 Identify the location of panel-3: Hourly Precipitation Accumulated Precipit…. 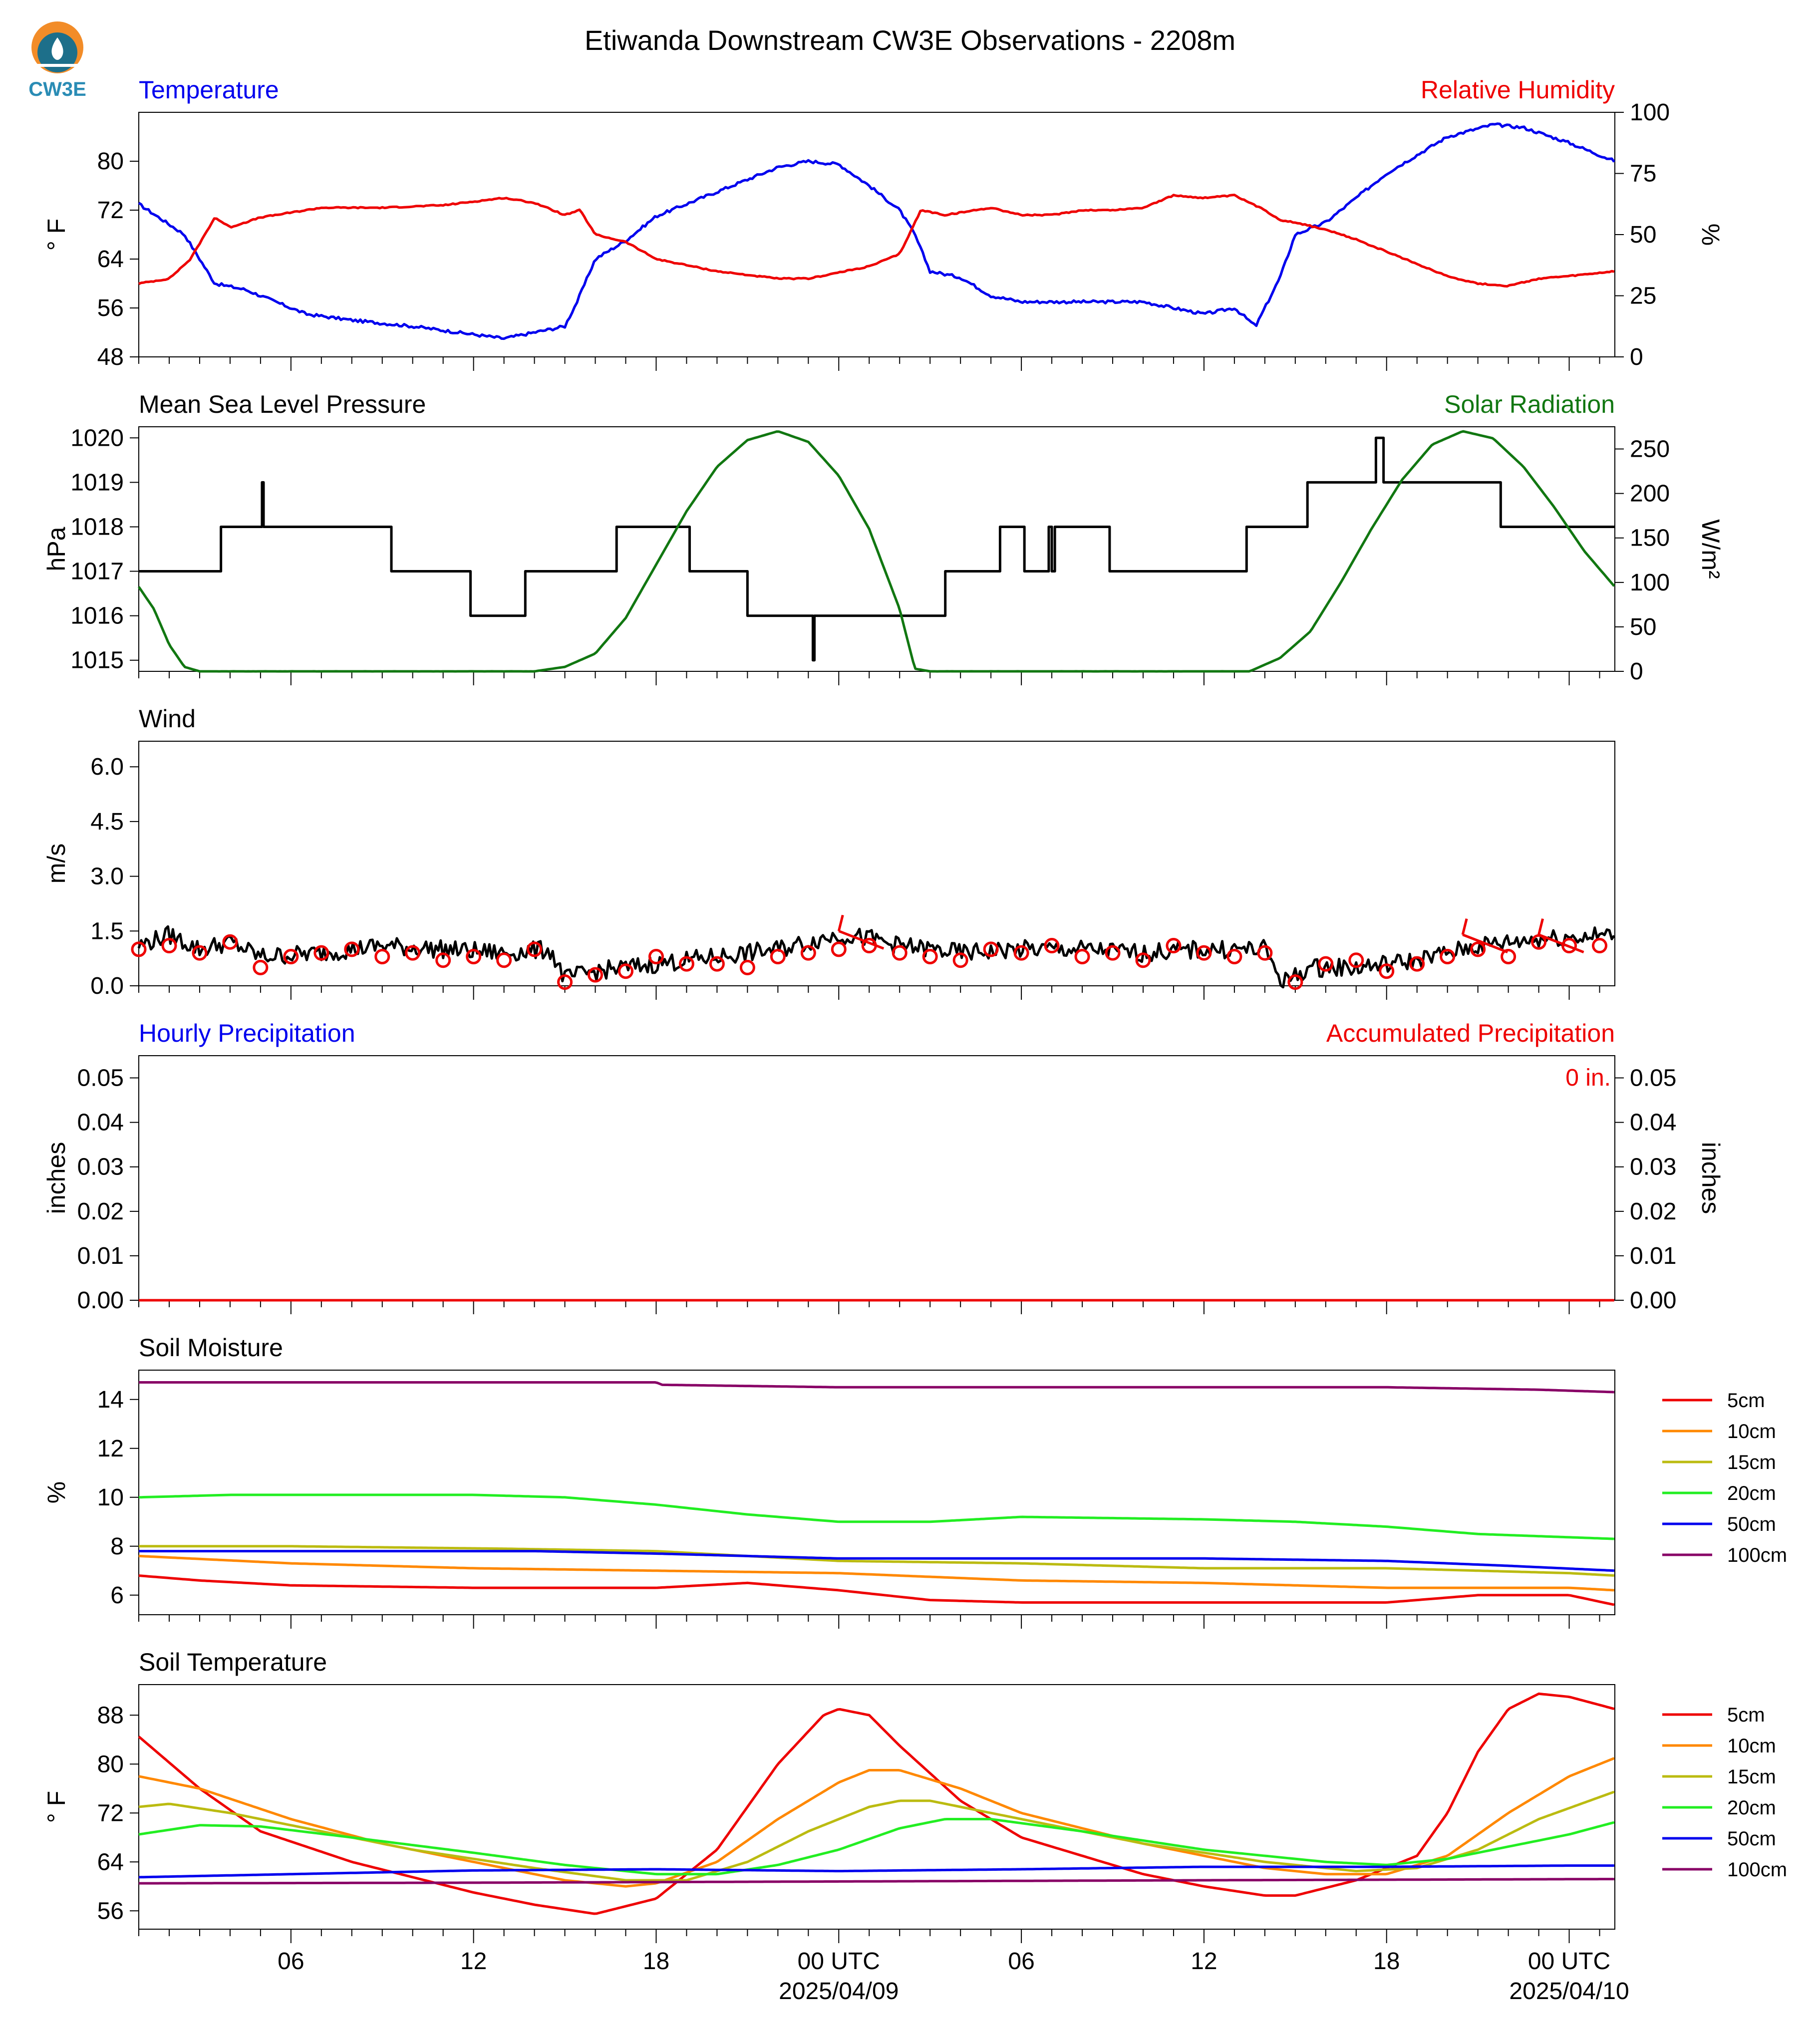
(883, 1166).